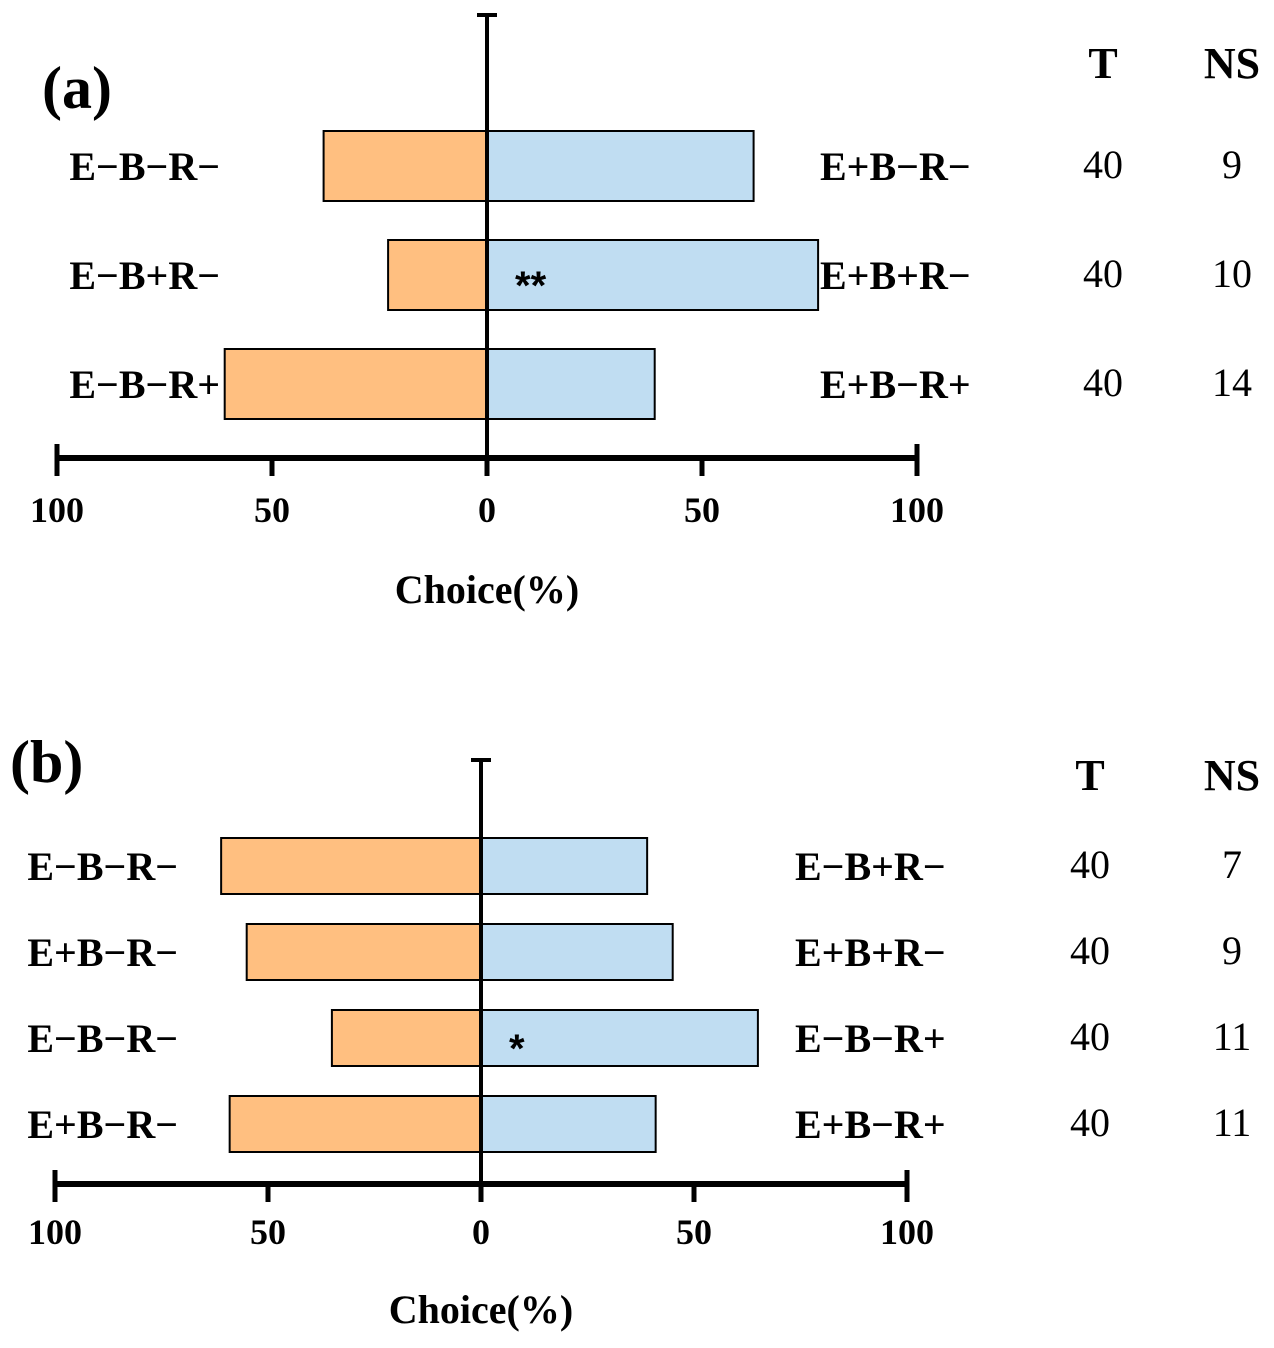  I want to click on panel-a-t-value-3: 40, so click(1103, 382).